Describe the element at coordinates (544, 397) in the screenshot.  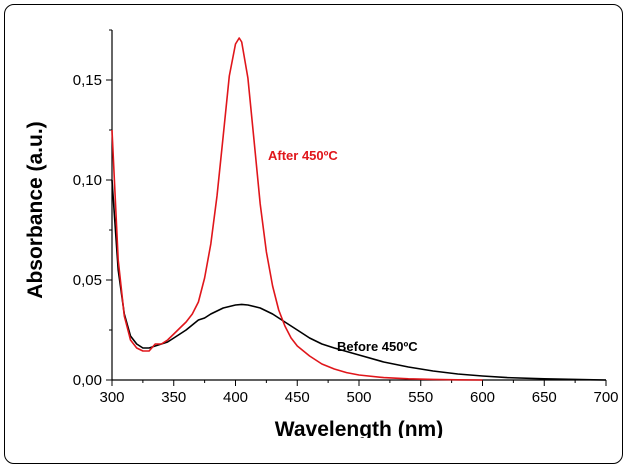
I see `x-tick-label: 650` at that location.